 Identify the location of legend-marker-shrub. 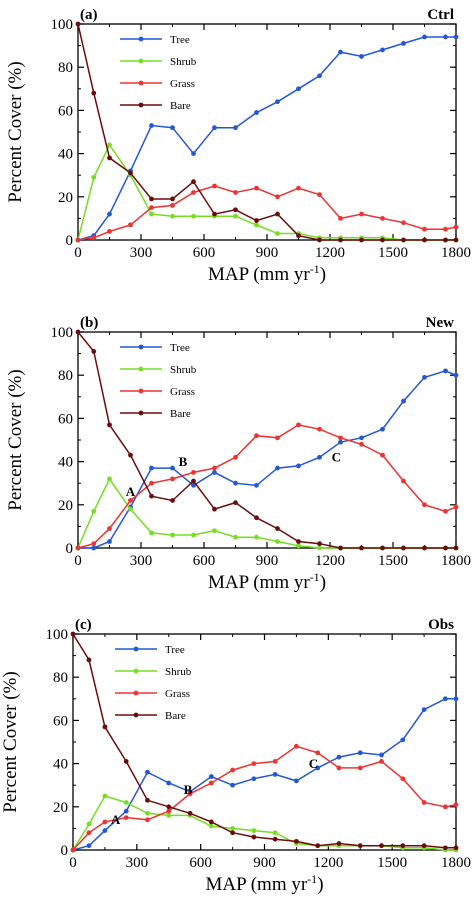
(136, 671).